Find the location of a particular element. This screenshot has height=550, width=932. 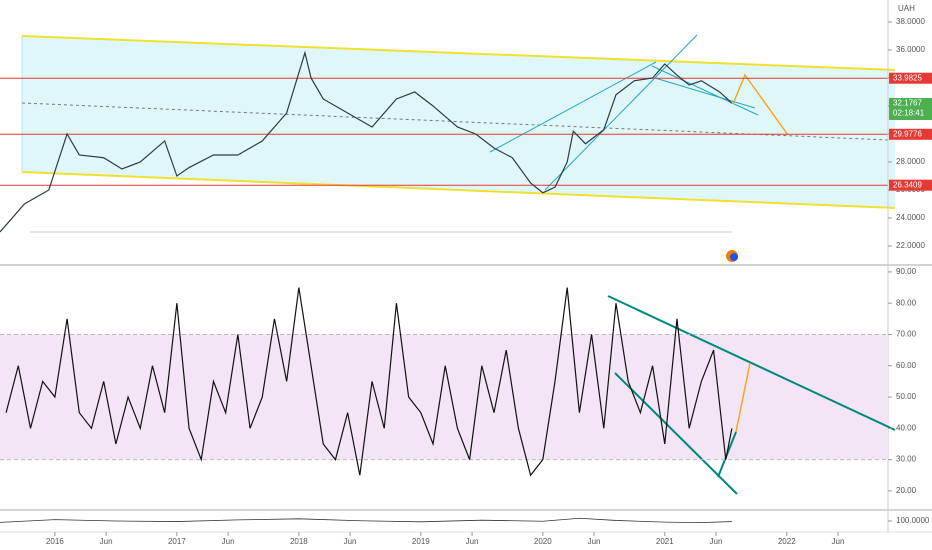

price-label: 29.9776 is located at coordinates (907, 133).